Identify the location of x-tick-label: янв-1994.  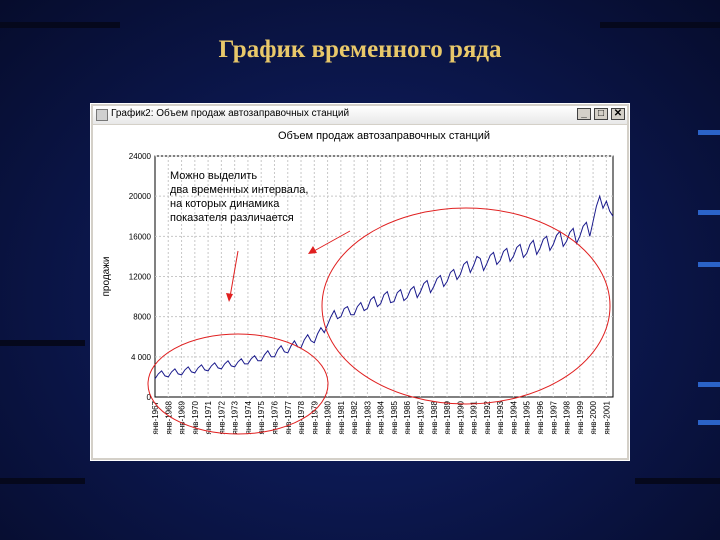
(513, 417).